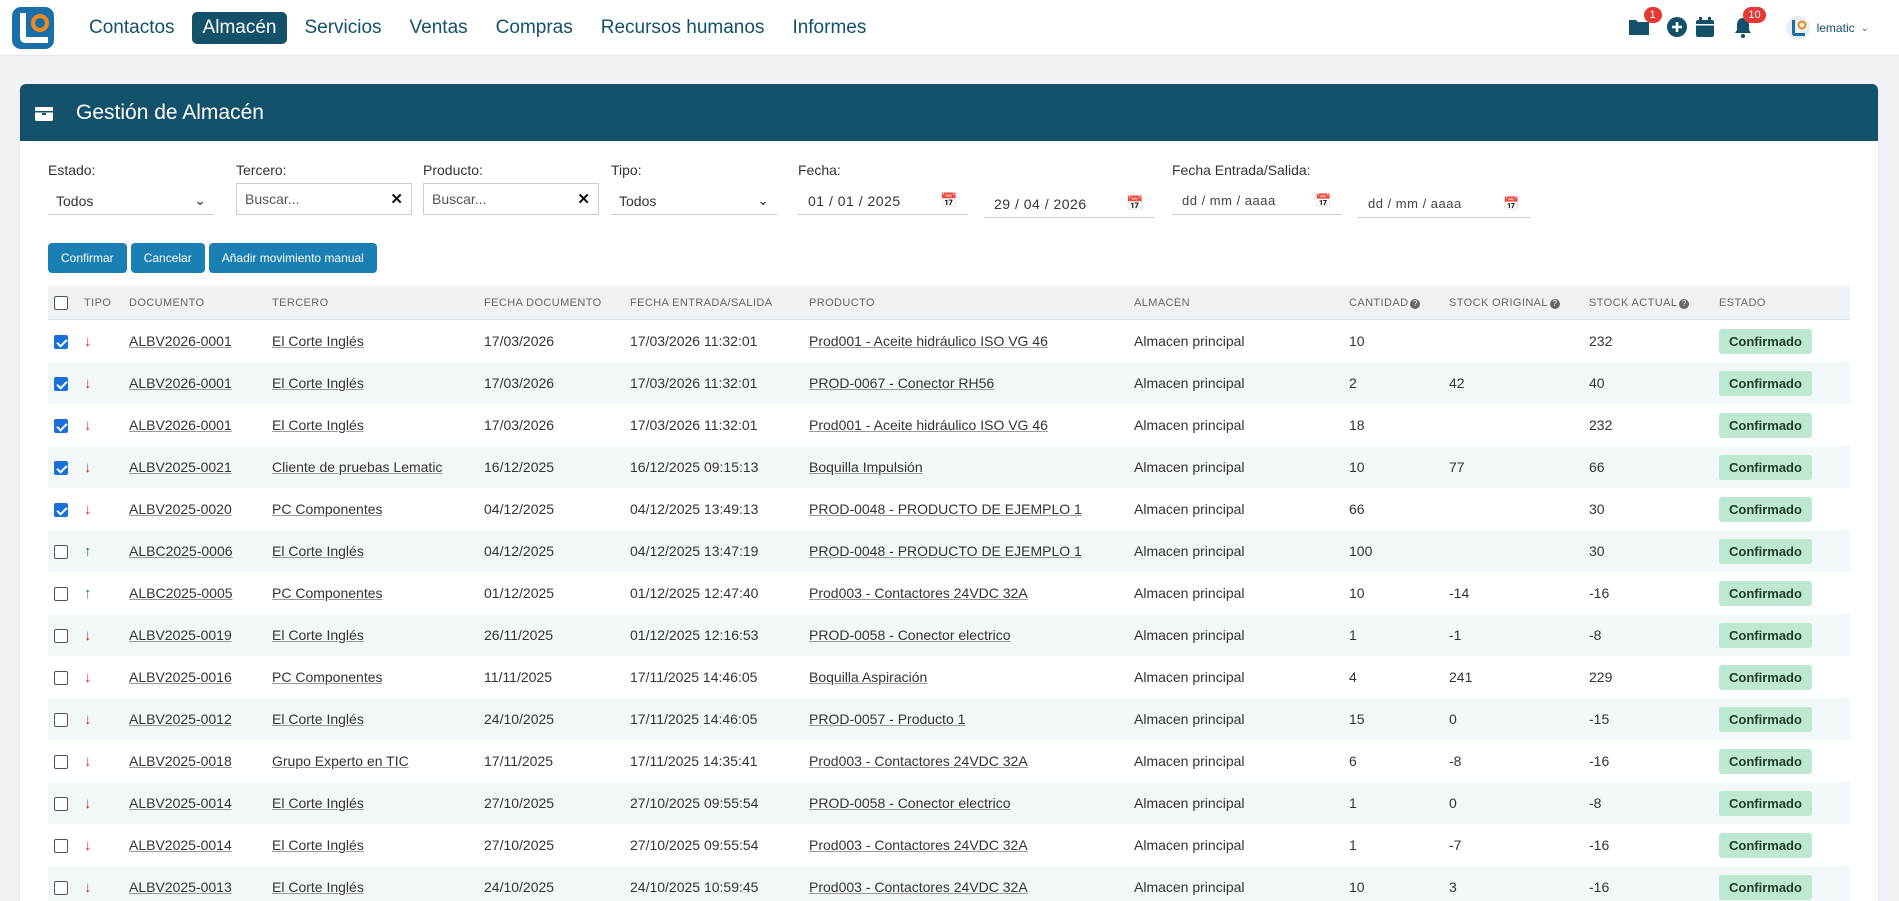  I want to click on documento-link: ALBV2025-0018, so click(180, 761).